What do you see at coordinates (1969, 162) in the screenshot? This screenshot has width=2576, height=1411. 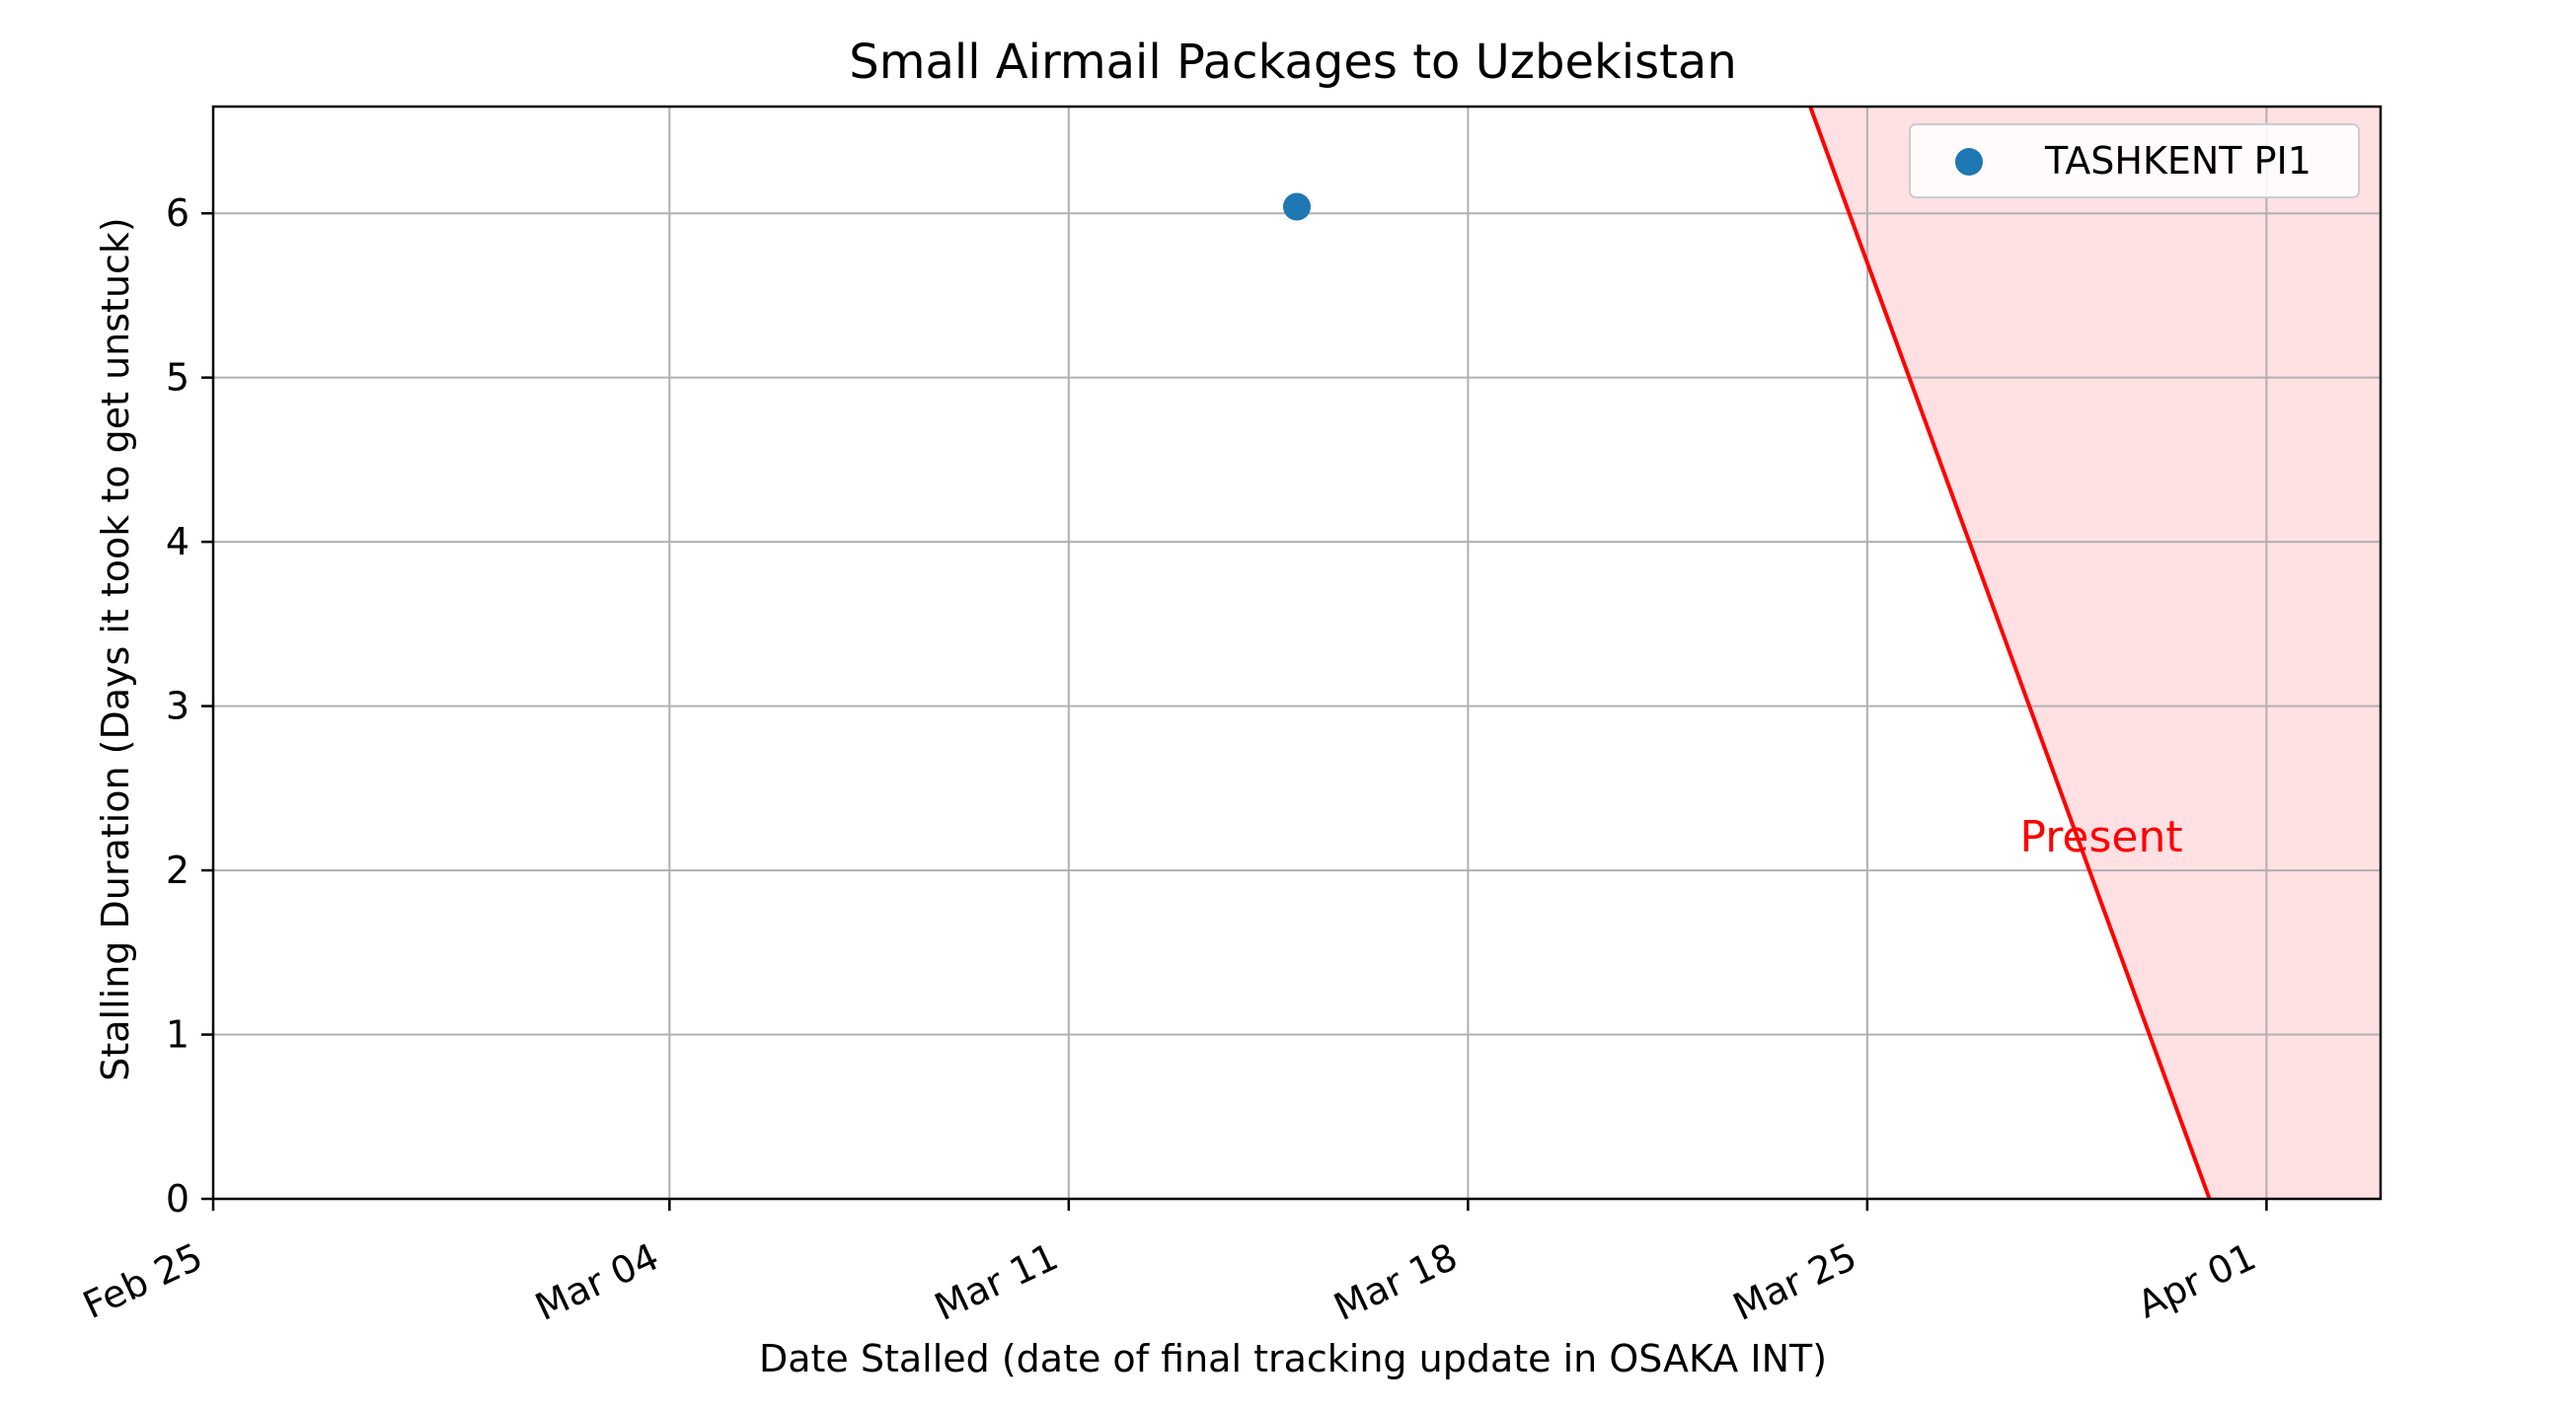 I see `legend-marker` at bounding box center [1969, 162].